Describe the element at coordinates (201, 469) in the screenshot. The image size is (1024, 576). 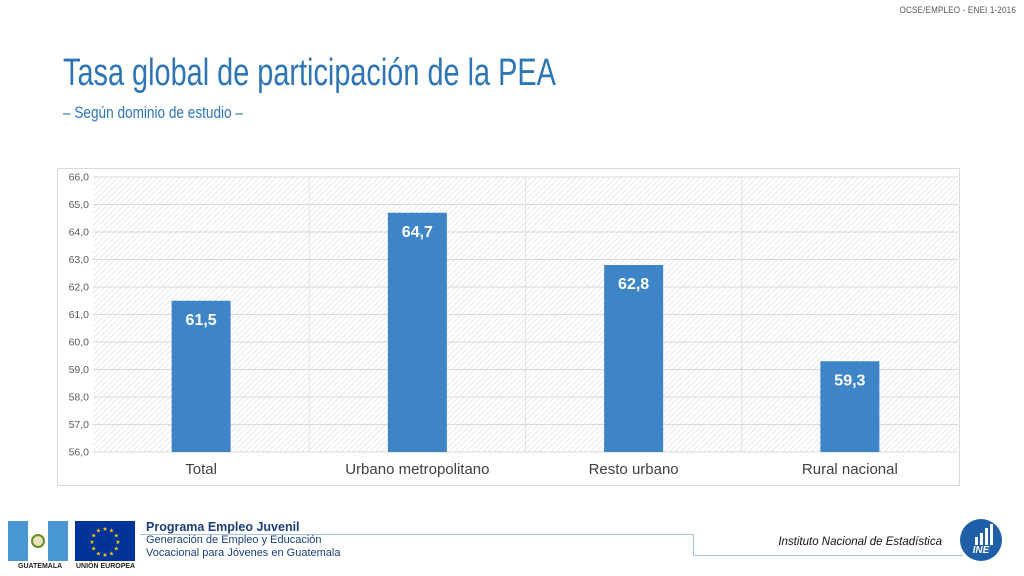
I see `x-category-label: Total` at that location.